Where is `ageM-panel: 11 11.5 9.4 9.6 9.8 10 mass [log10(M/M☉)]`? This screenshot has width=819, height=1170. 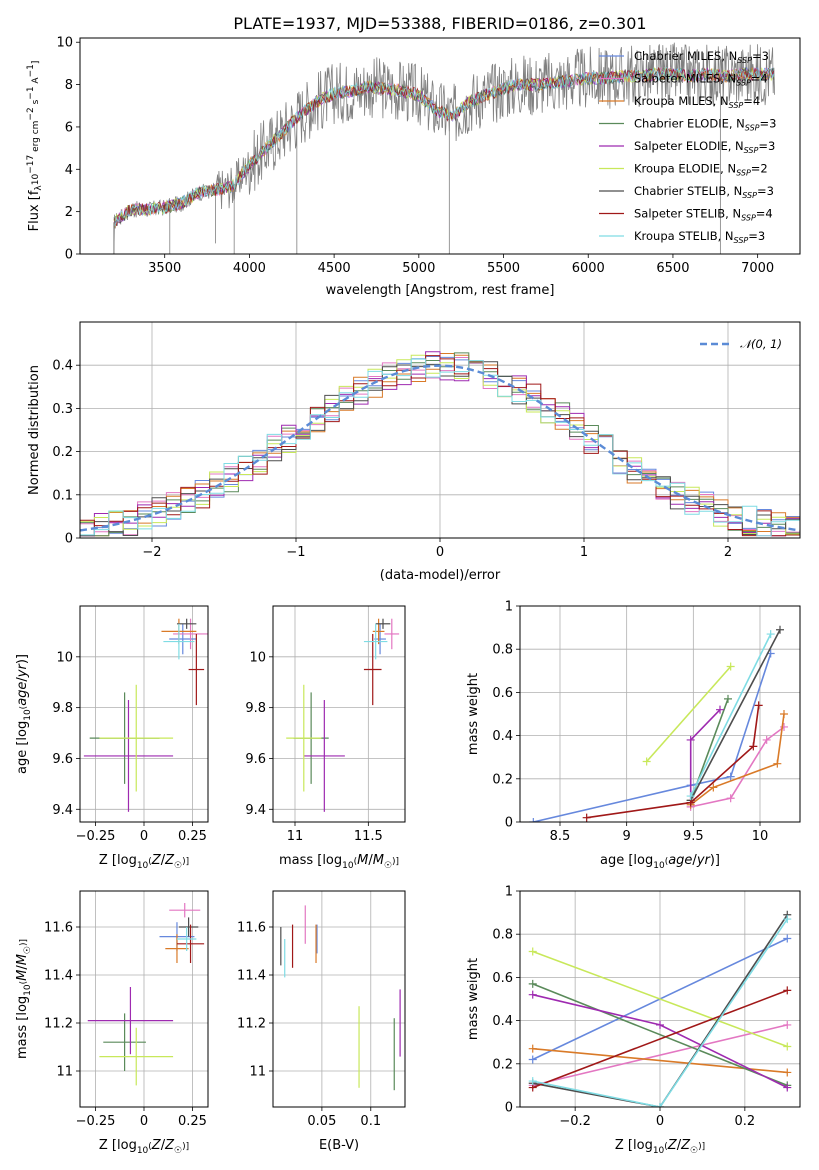 ageM-panel: 11 11.5 9.4 9.6 9.8 10 mass [log10(M/M☉)] is located at coordinates (325, 738).